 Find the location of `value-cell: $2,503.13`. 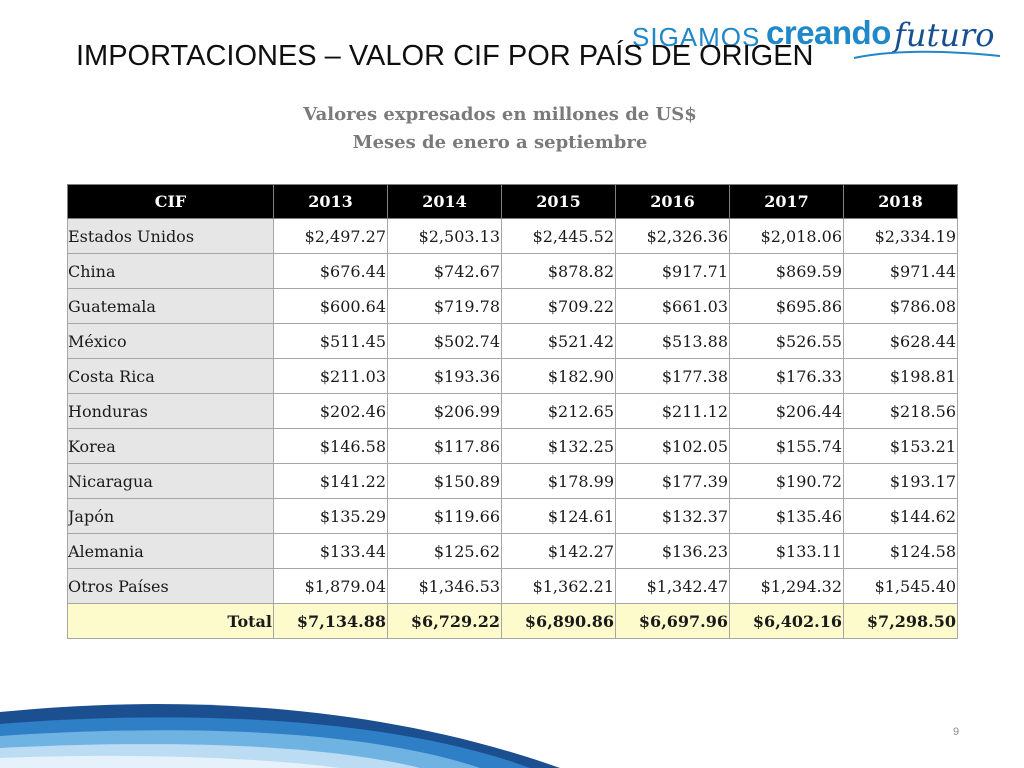

value-cell: $2,503.13 is located at coordinates (444, 236).